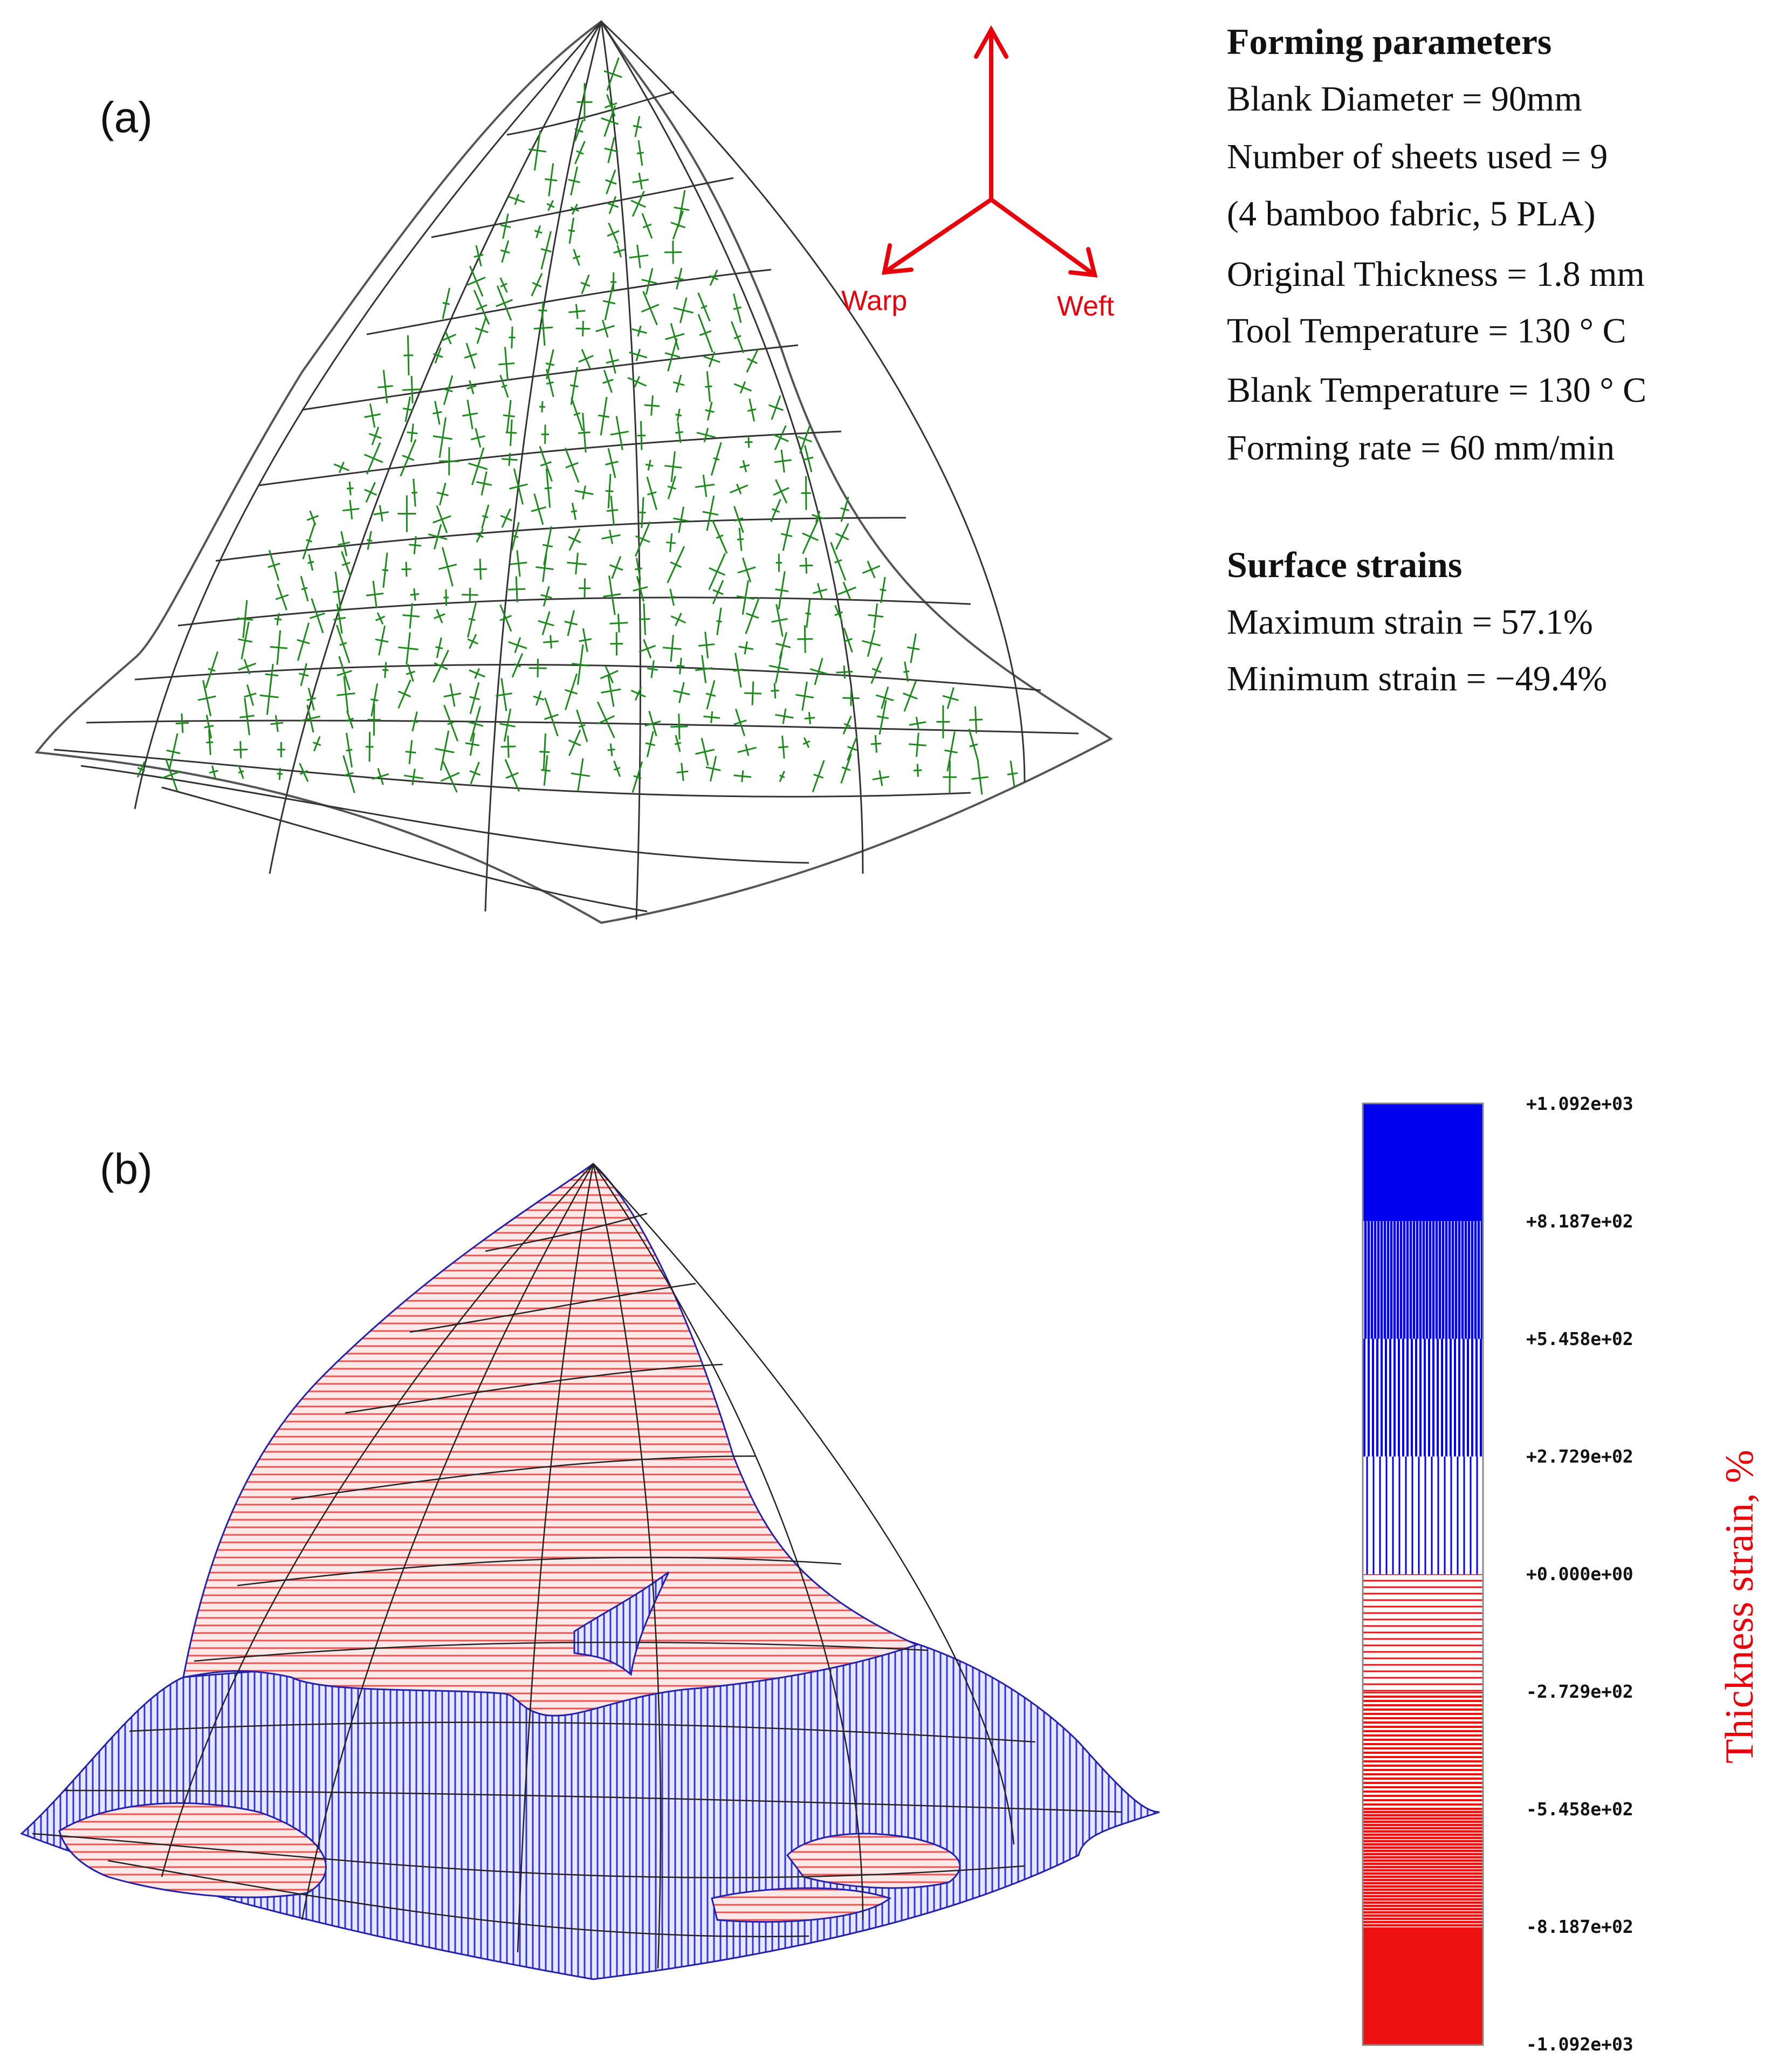 Image resolution: width=1778 pixels, height=2072 pixels. Describe the element at coordinates (1740, 1607) in the screenshot. I see `colorbar-title: Thickness strain, %` at that location.